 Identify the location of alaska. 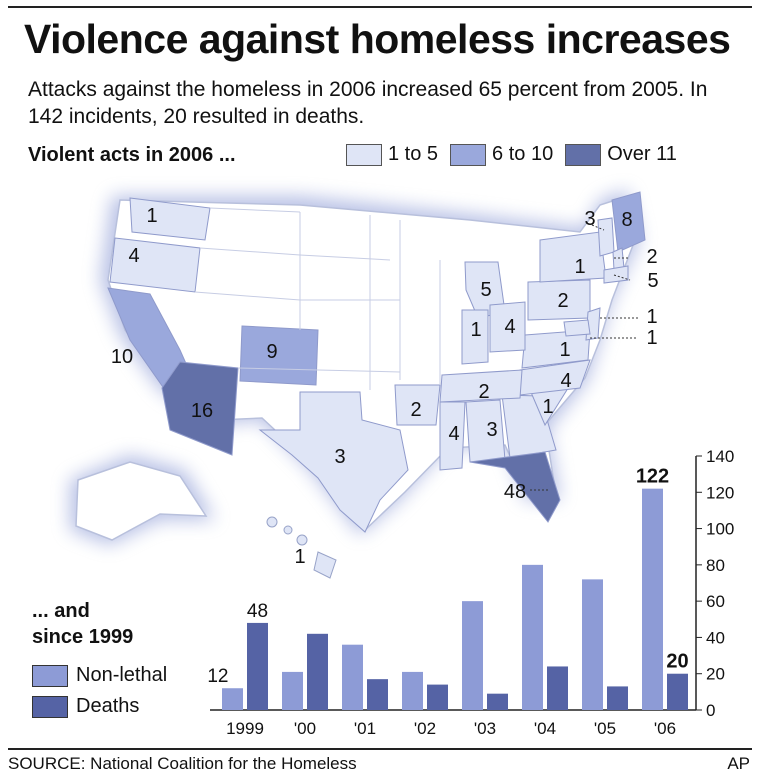
(141, 501).